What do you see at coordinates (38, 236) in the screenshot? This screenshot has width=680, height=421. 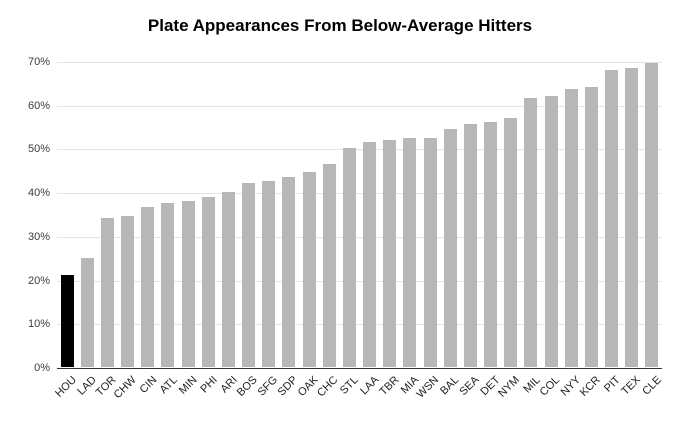 I see `y-axis-label: 30%` at bounding box center [38, 236].